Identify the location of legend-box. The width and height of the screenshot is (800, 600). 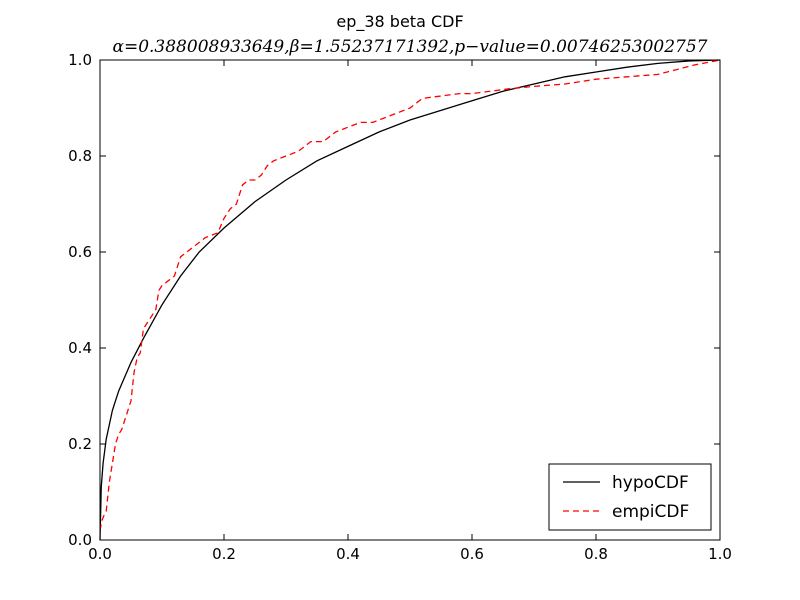
(630, 497).